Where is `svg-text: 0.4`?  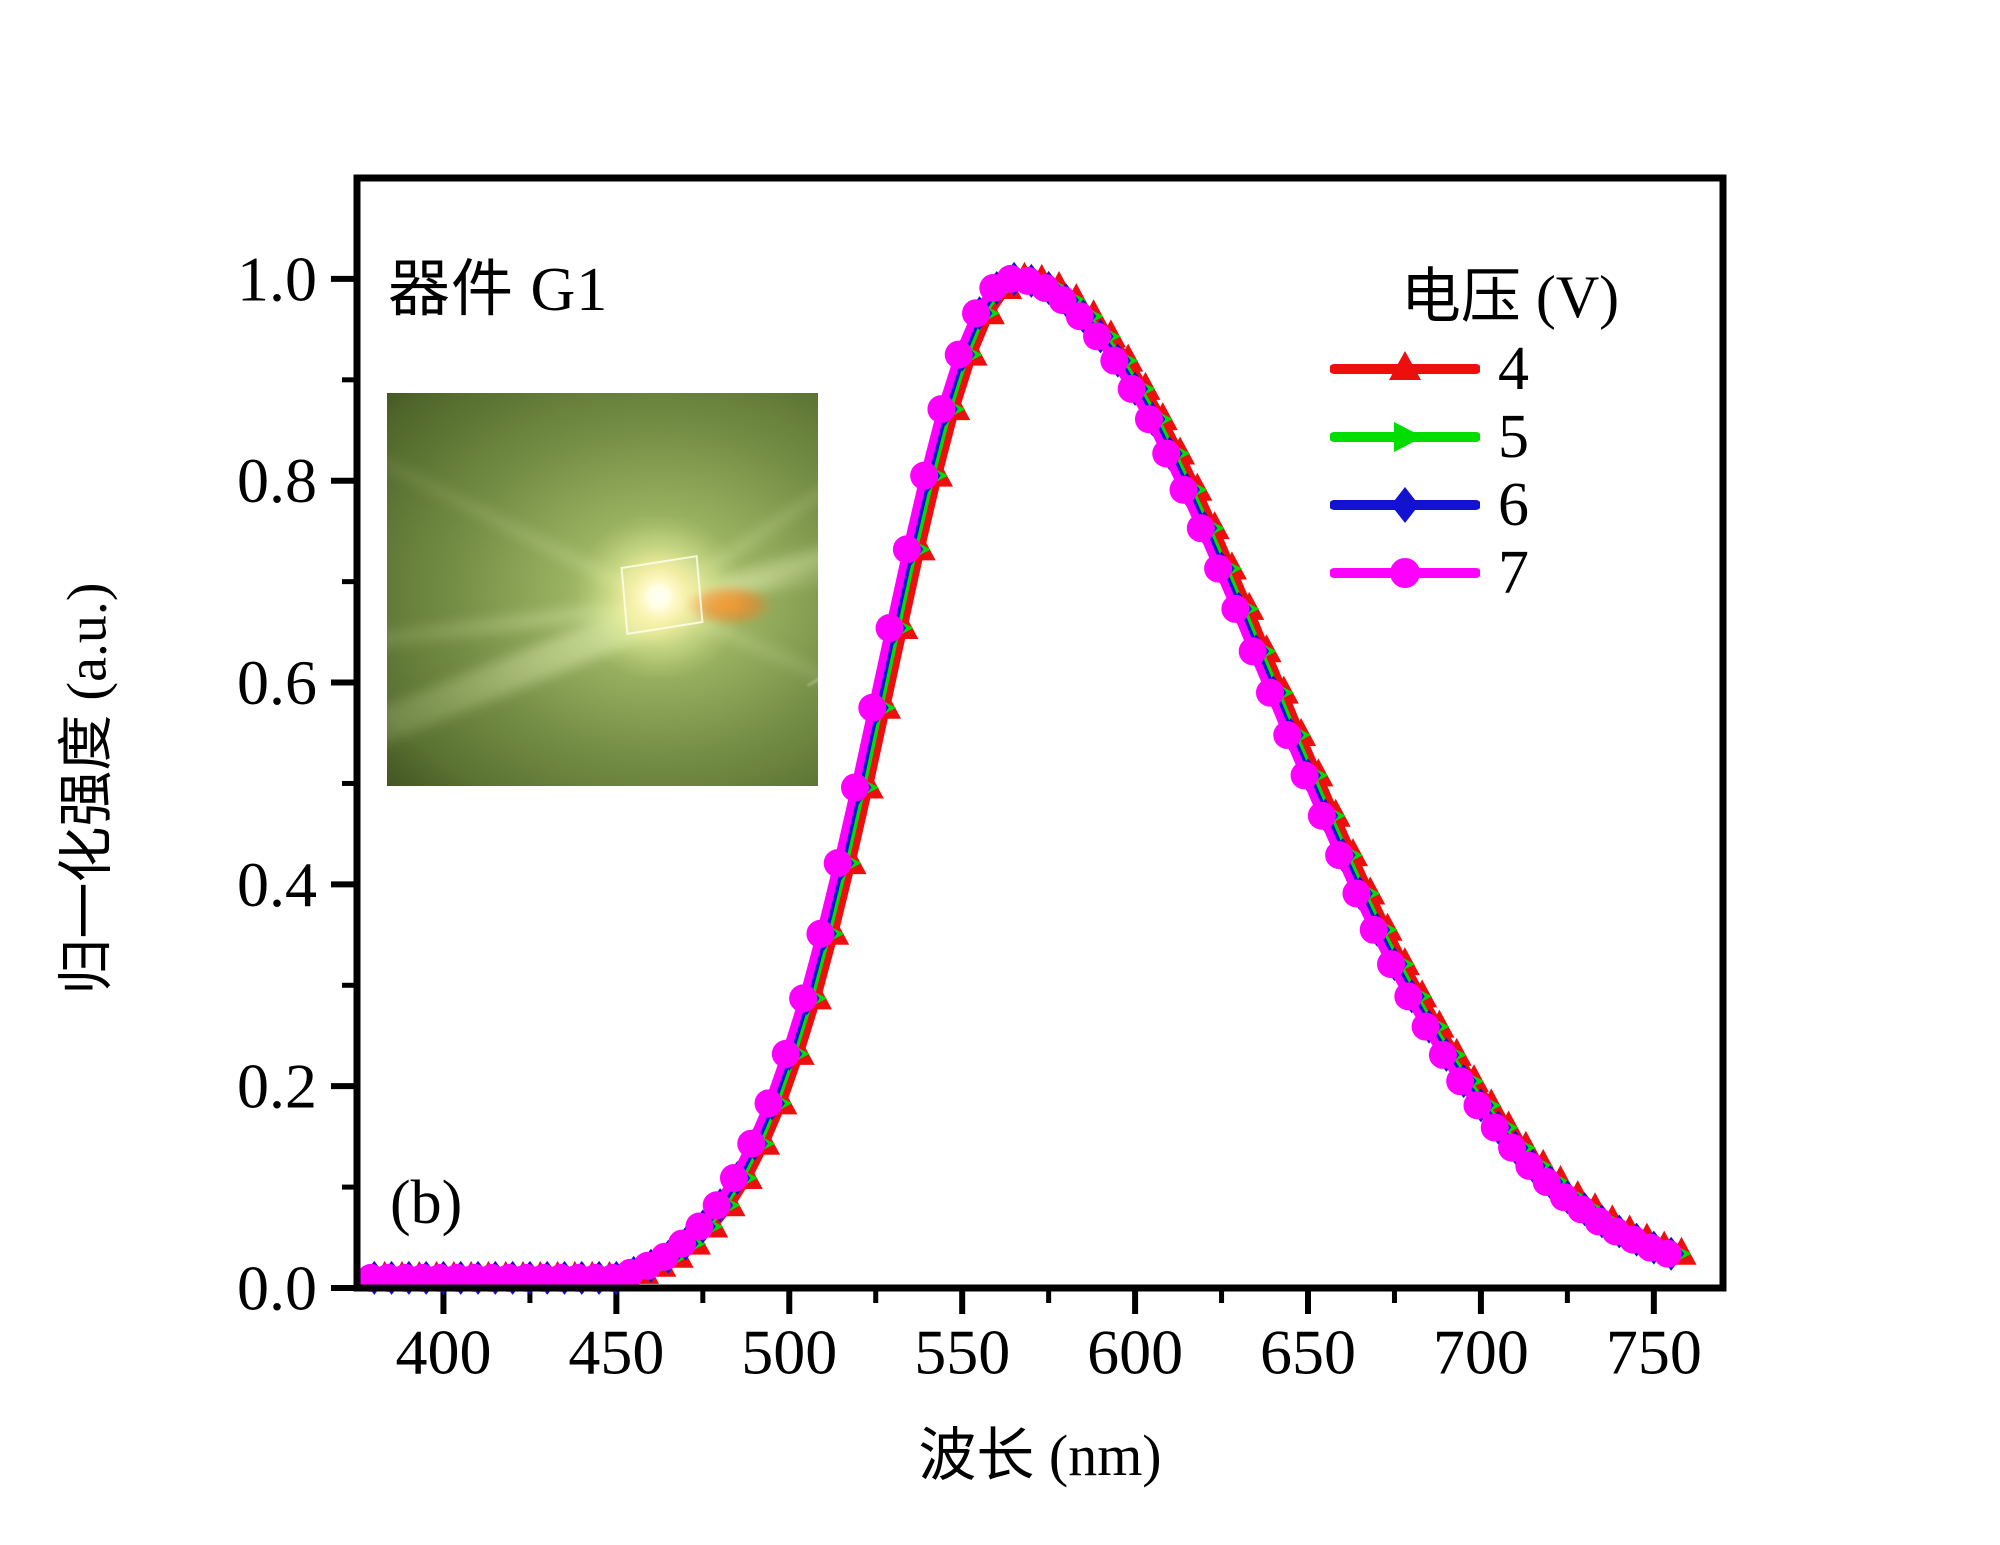
svg-text: 0.4 is located at coordinates (277, 884).